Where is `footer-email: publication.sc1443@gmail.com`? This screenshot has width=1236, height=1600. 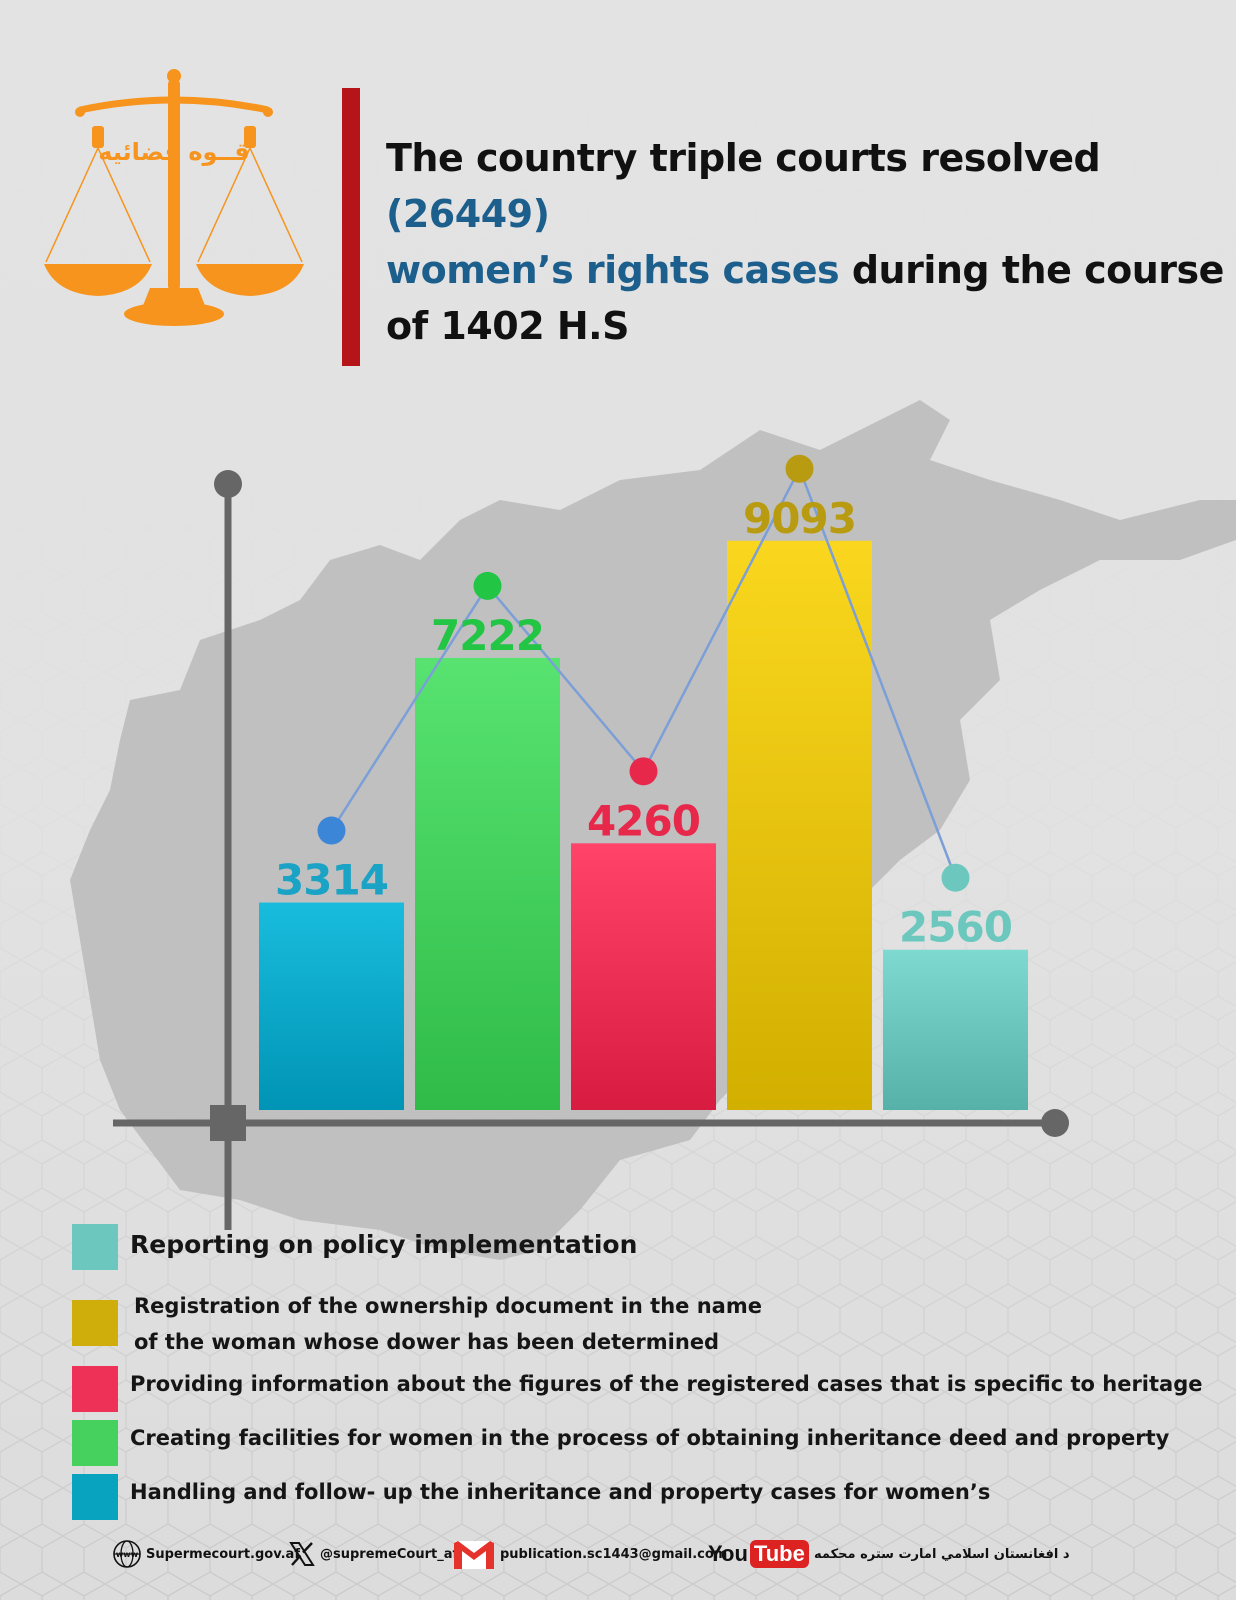
footer-email: publication.sc1443@gmail.com is located at coordinates (589, 1554).